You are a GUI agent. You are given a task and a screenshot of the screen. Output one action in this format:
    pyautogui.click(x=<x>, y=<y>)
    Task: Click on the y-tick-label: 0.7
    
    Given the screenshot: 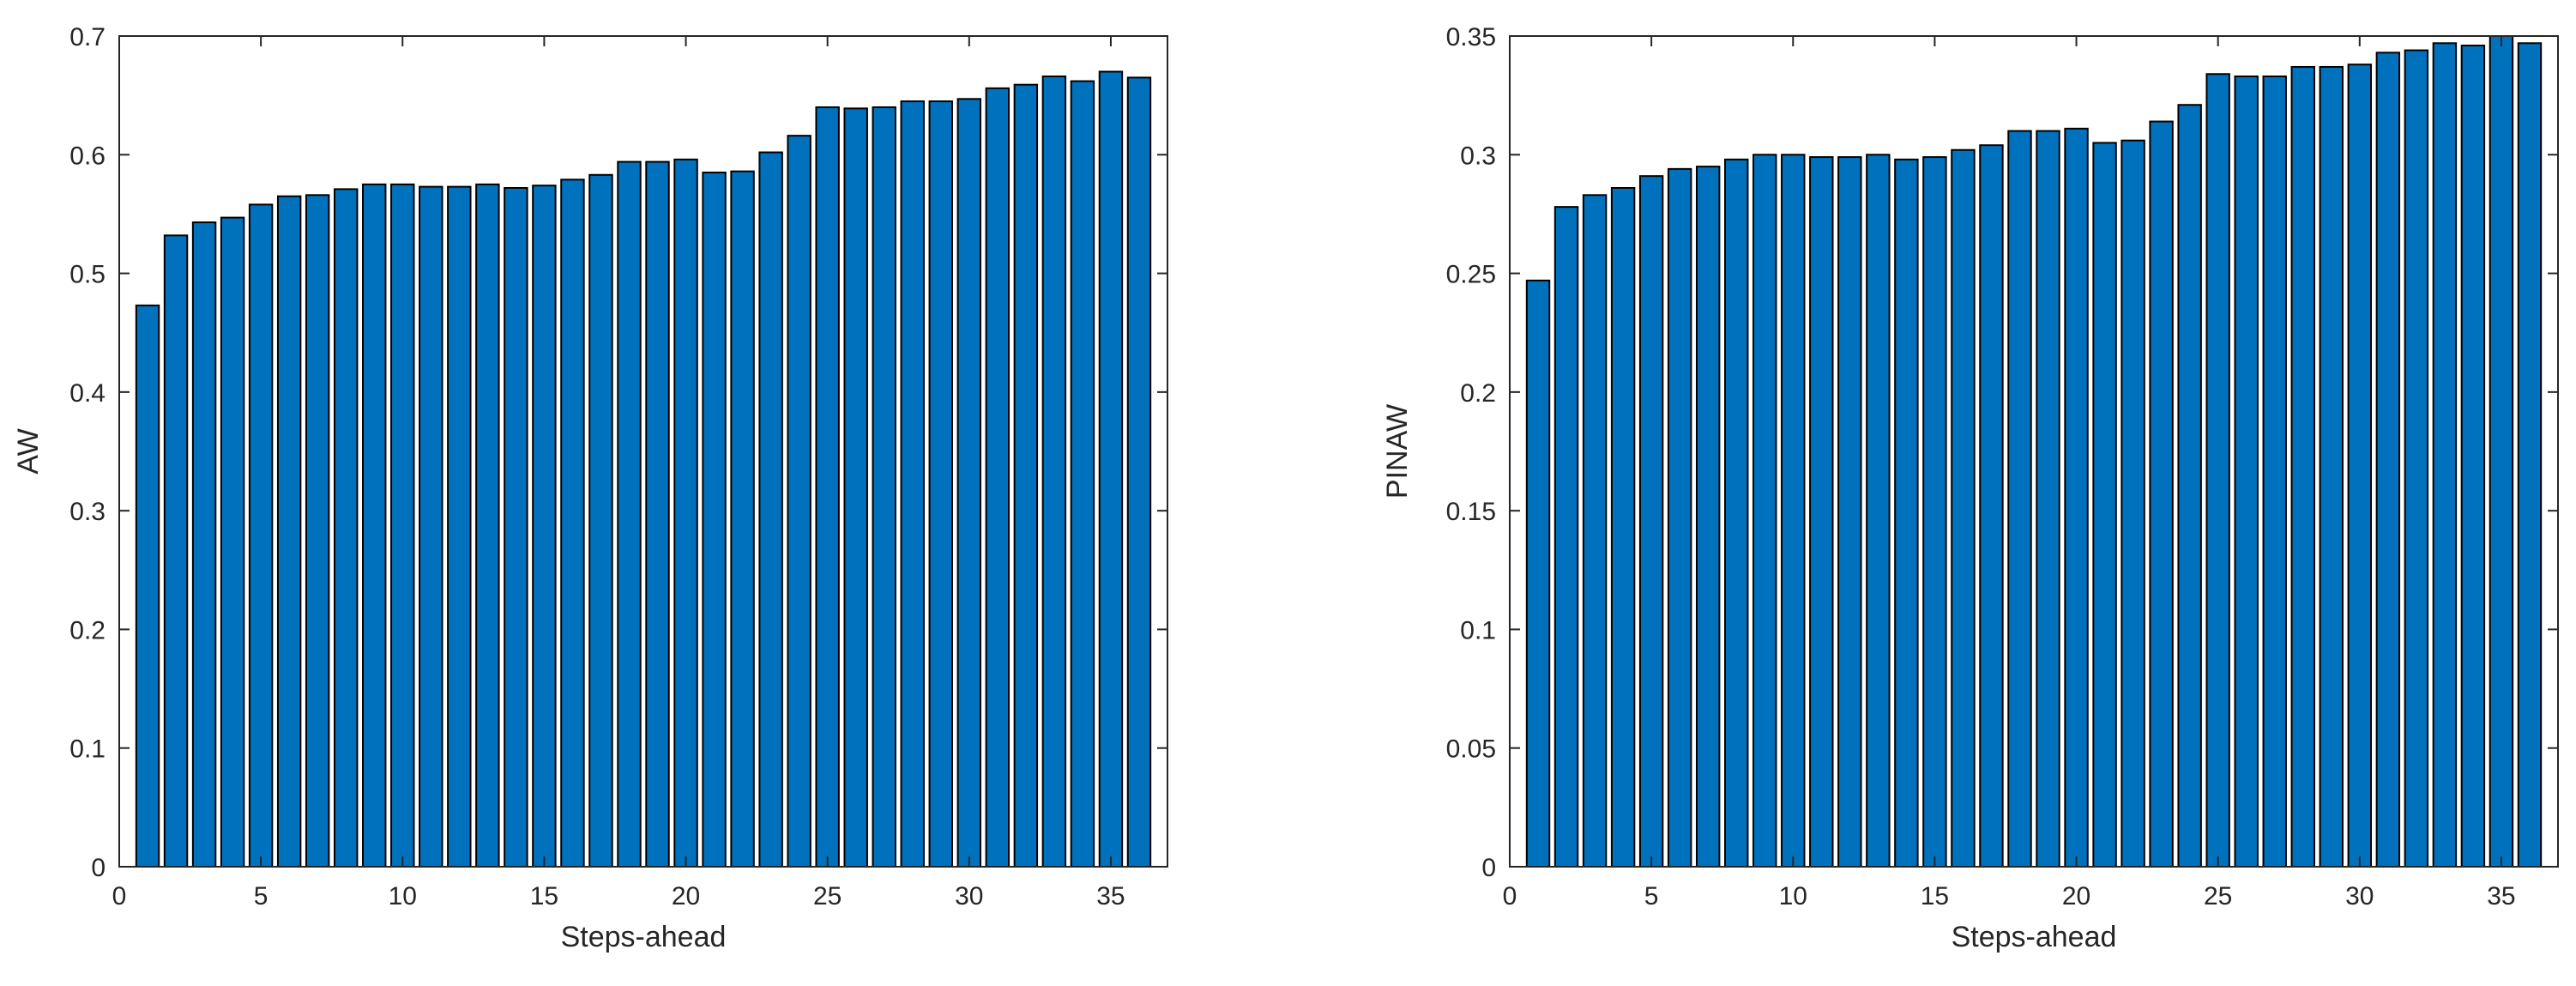 What is the action you would take?
    pyautogui.click(x=87, y=37)
    